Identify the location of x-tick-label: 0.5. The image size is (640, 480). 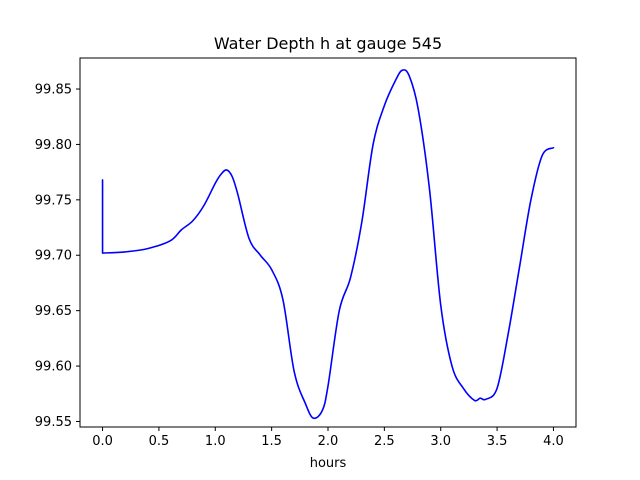
(159, 441).